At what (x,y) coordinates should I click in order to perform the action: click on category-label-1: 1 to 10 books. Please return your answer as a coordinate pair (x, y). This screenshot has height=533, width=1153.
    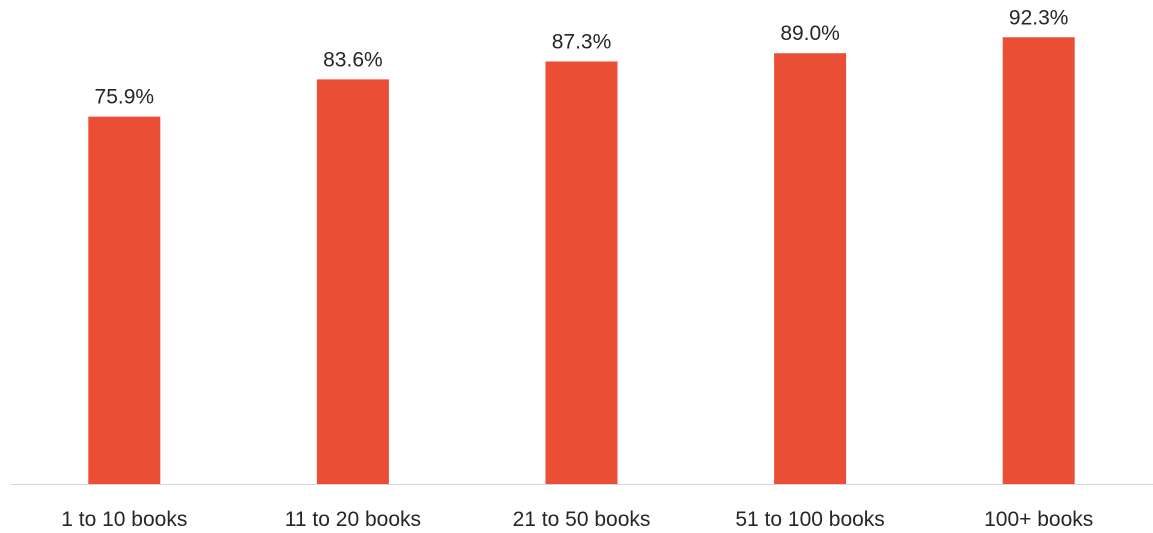
    Looking at the image, I should click on (124, 519).